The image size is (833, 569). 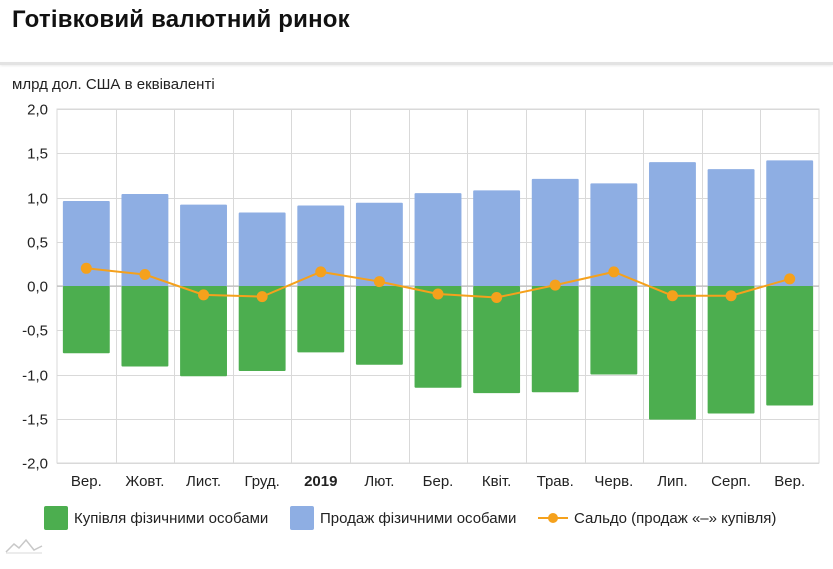 I want to click on legend-item-purchase: Купівля фізичними особами, so click(x=156, y=518).